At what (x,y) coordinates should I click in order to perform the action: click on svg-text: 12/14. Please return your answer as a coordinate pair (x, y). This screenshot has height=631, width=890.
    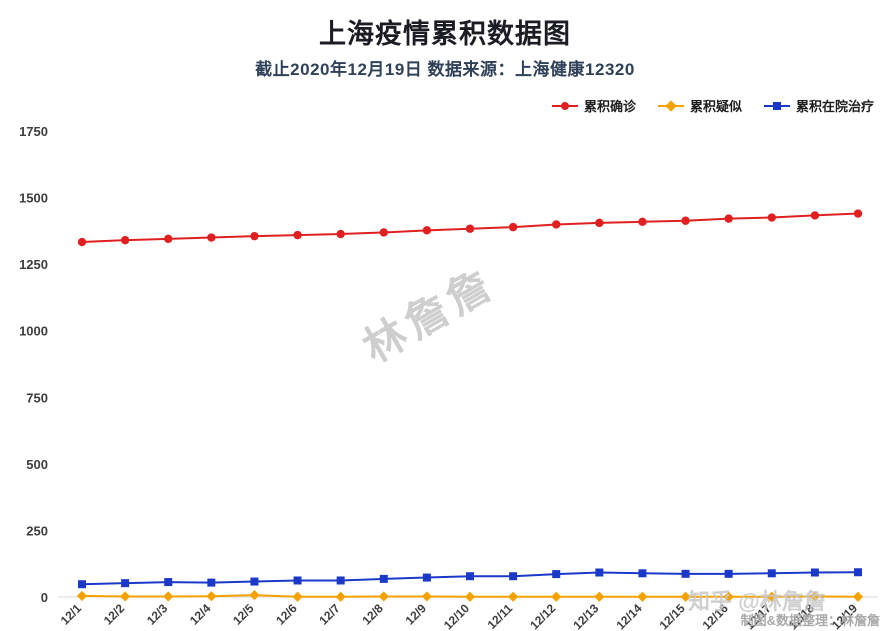
    Looking at the image, I should click on (628, 616).